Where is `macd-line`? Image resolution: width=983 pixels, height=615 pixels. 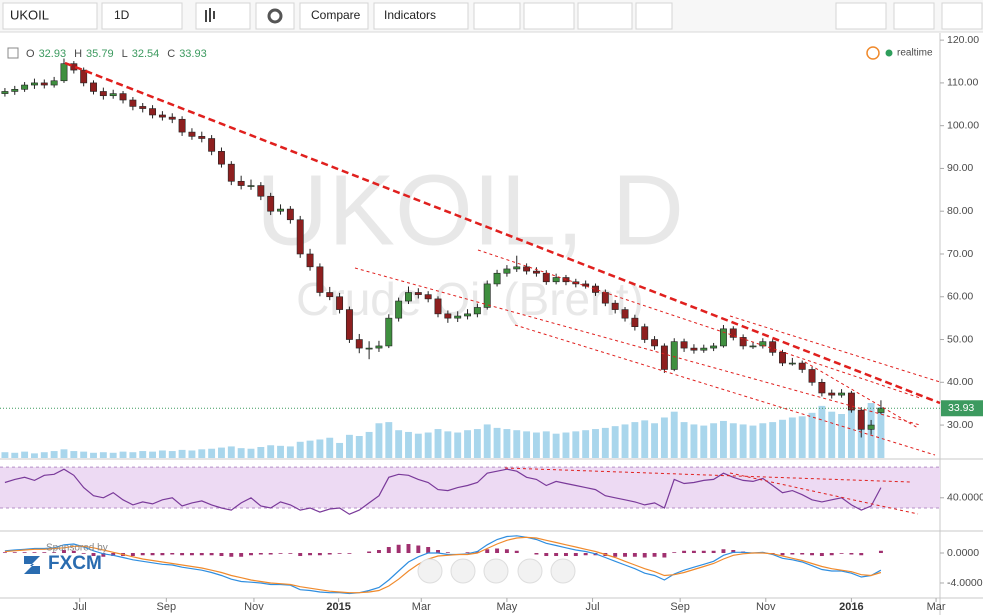 macd-line is located at coordinates (443, 565).